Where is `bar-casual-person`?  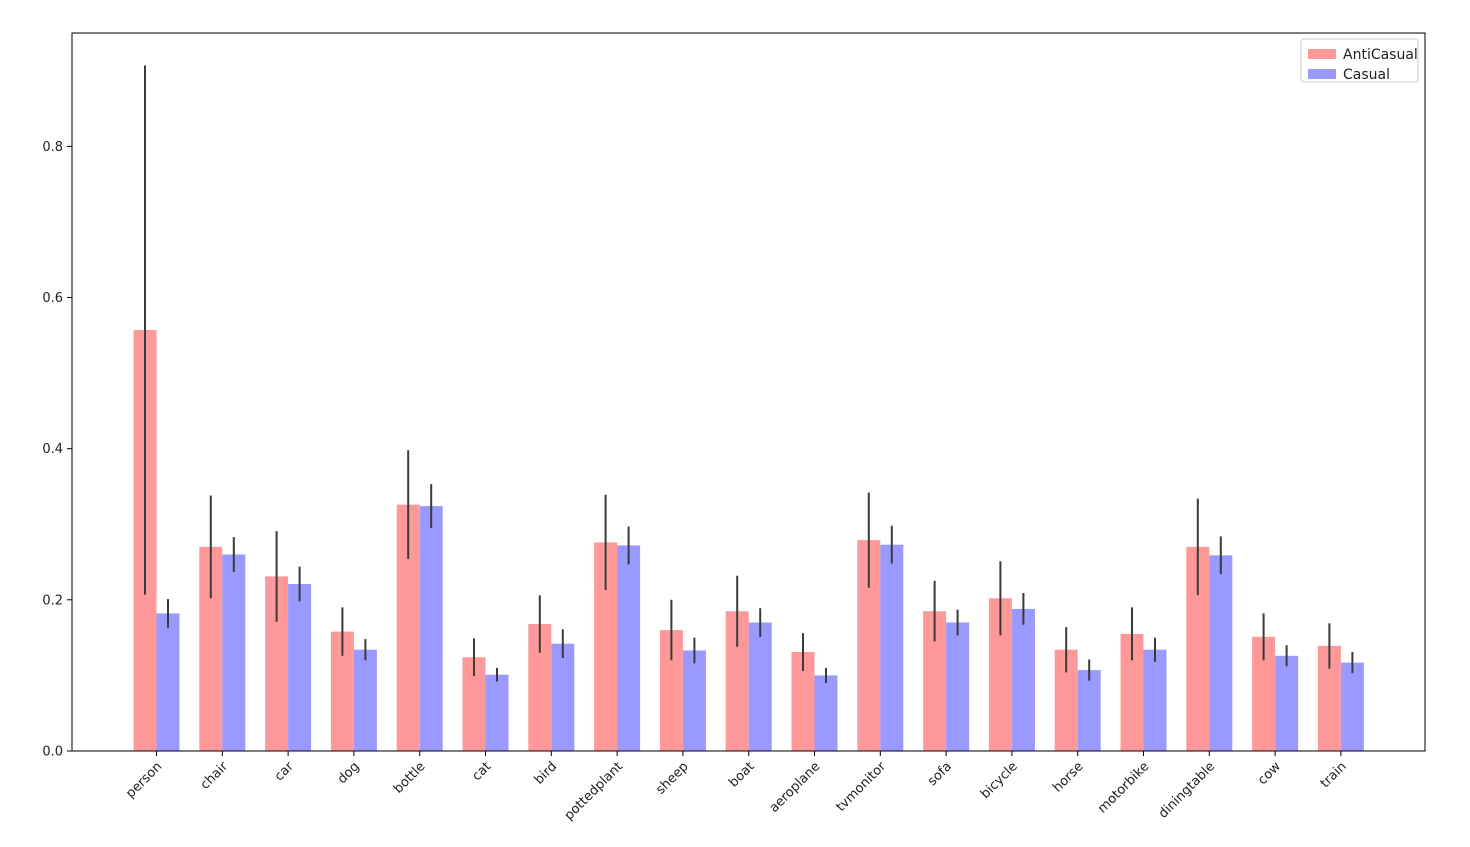 bar-casual-person is located at coordinates (168, 682).